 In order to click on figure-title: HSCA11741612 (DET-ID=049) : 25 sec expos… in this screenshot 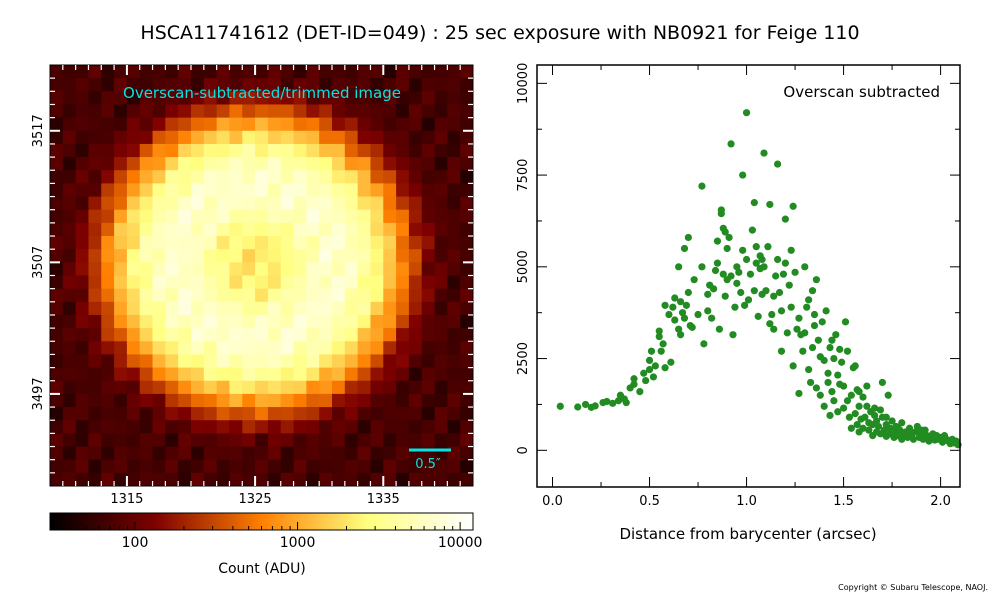, I will do `click(500, 33)`.